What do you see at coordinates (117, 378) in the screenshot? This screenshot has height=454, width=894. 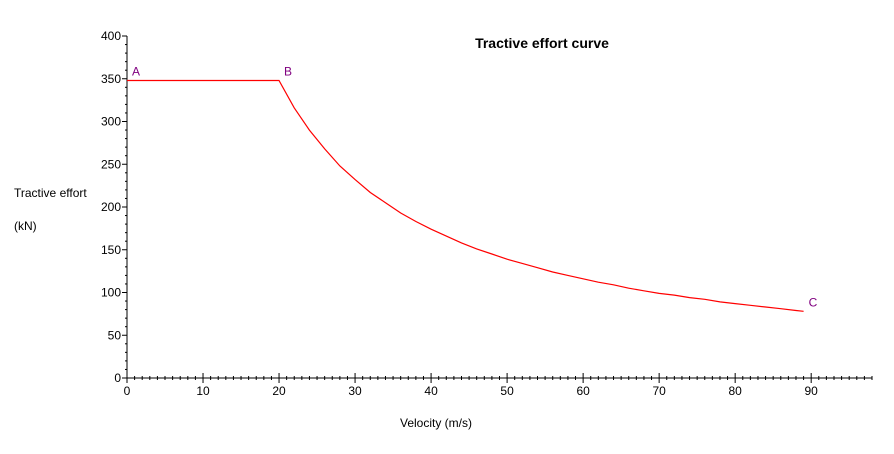 I see `y-tick-label: 0` at bounding box center [117, 378].